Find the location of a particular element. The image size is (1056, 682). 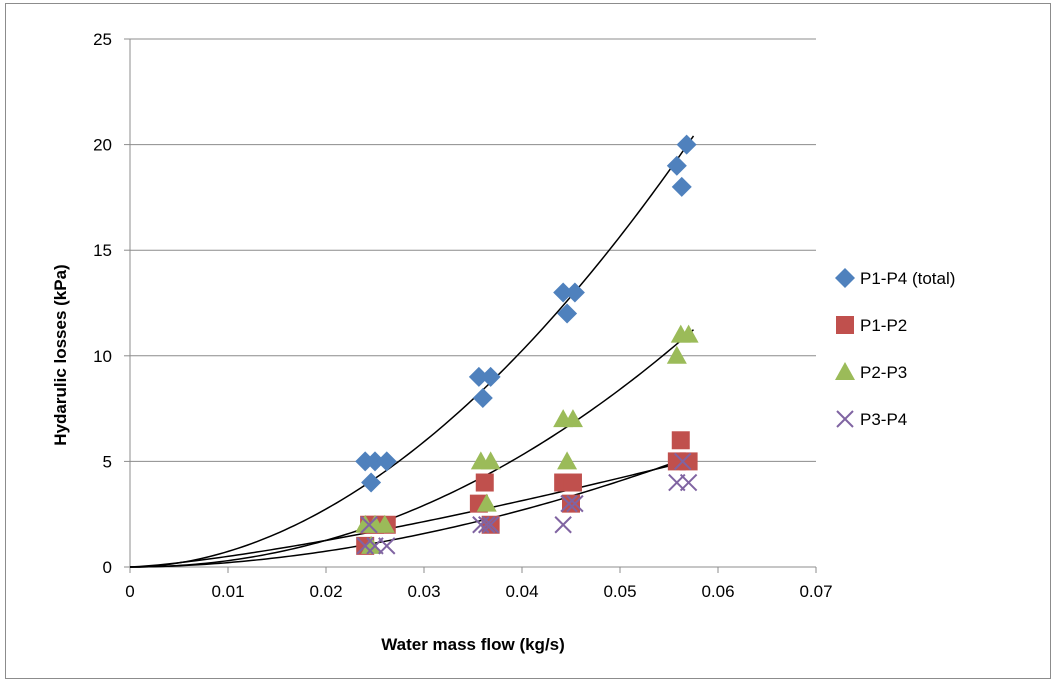

legend-label-1: P1-P4 (total) is located at coordinates (907, 278).